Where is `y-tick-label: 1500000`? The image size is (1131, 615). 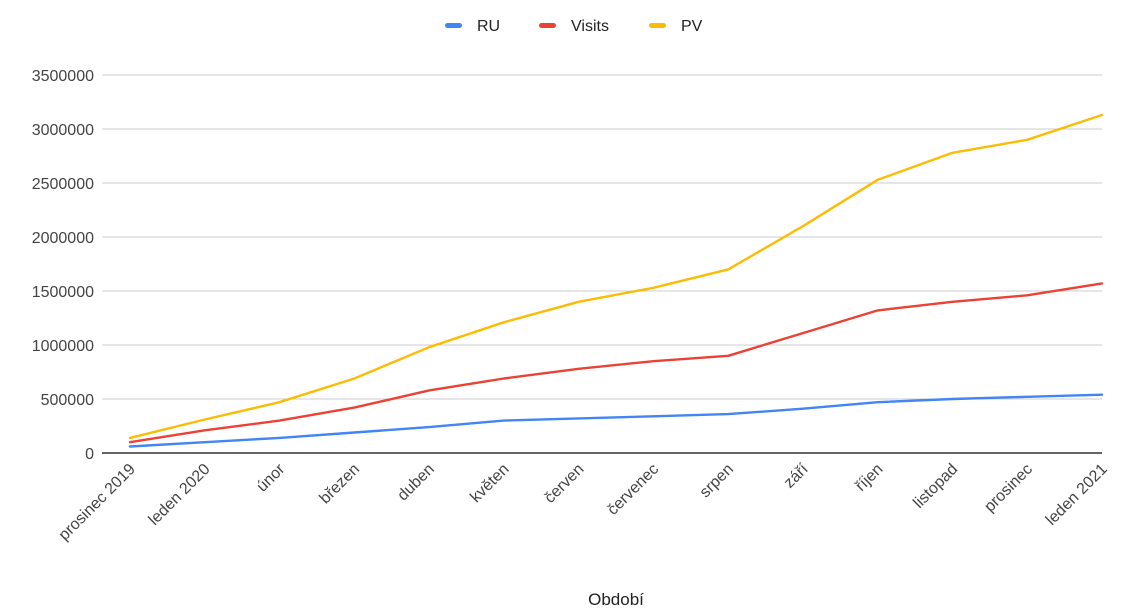 y-tick-label: 1500000 is located at coordinates (63, 292).